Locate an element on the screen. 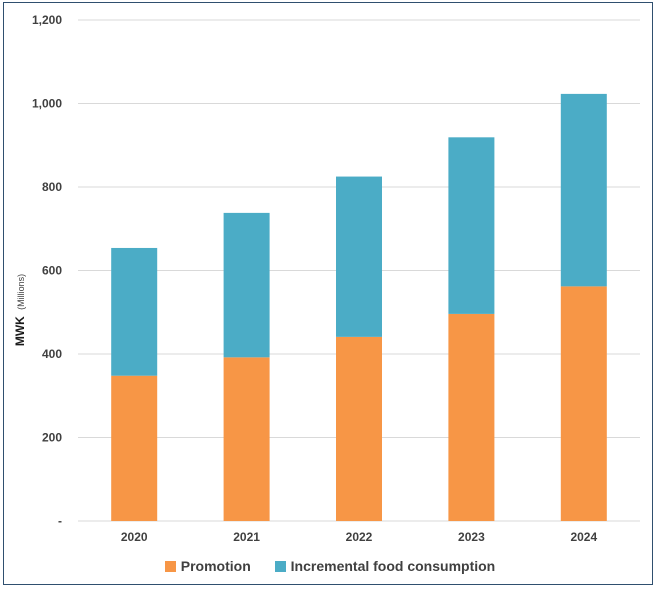 This screenshot has height=591, width=660. y-tick-label: 600 is located at coordinates (52, 271).